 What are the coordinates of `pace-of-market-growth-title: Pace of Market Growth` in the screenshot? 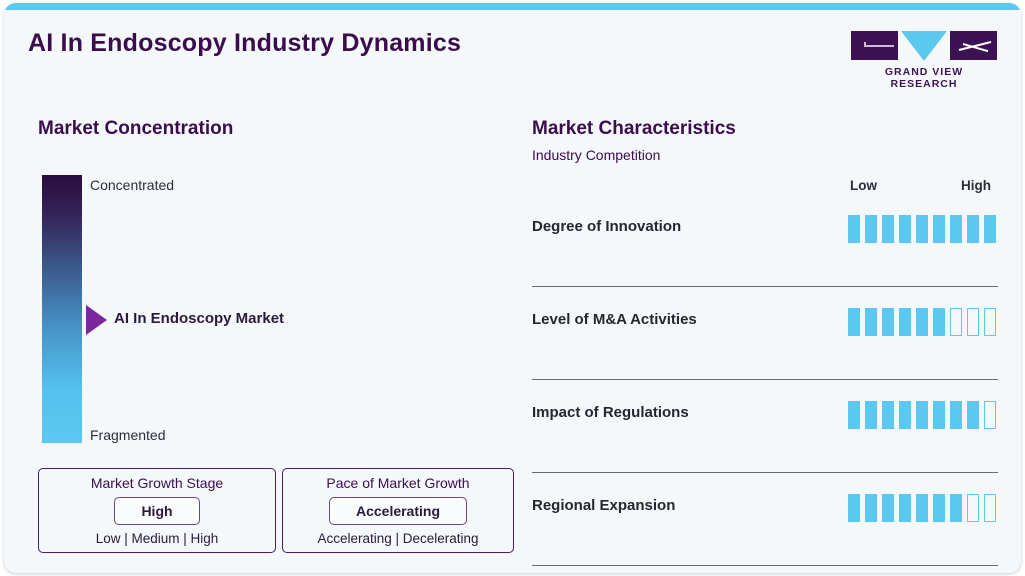 It's located at (398, 483).